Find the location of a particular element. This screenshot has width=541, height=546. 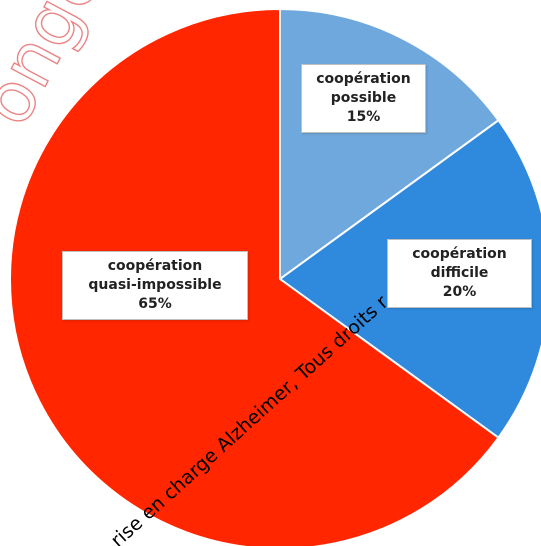

slice-label-line: quasi-impossible is located at coordinates (155, 285).